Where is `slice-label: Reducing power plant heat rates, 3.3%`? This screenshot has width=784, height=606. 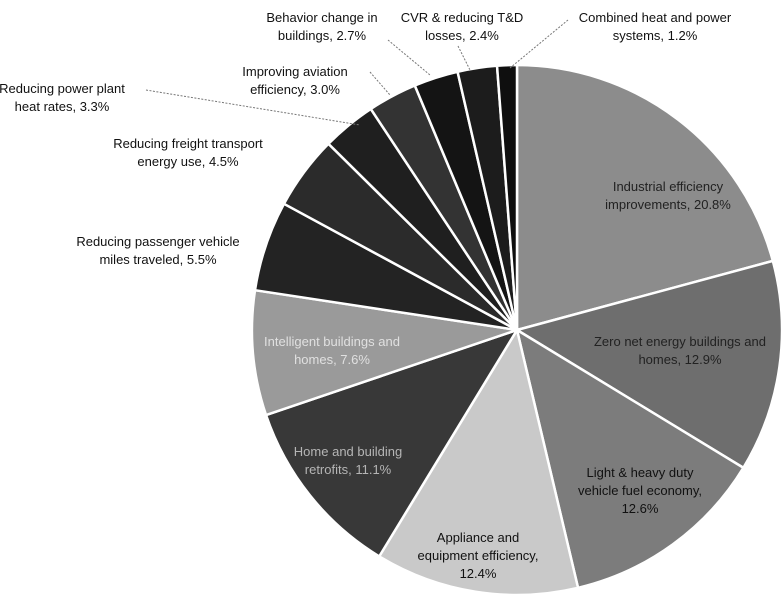
slice-label: Reducing power plant heat rates, 3.3% is located at coordinates (62, 97).